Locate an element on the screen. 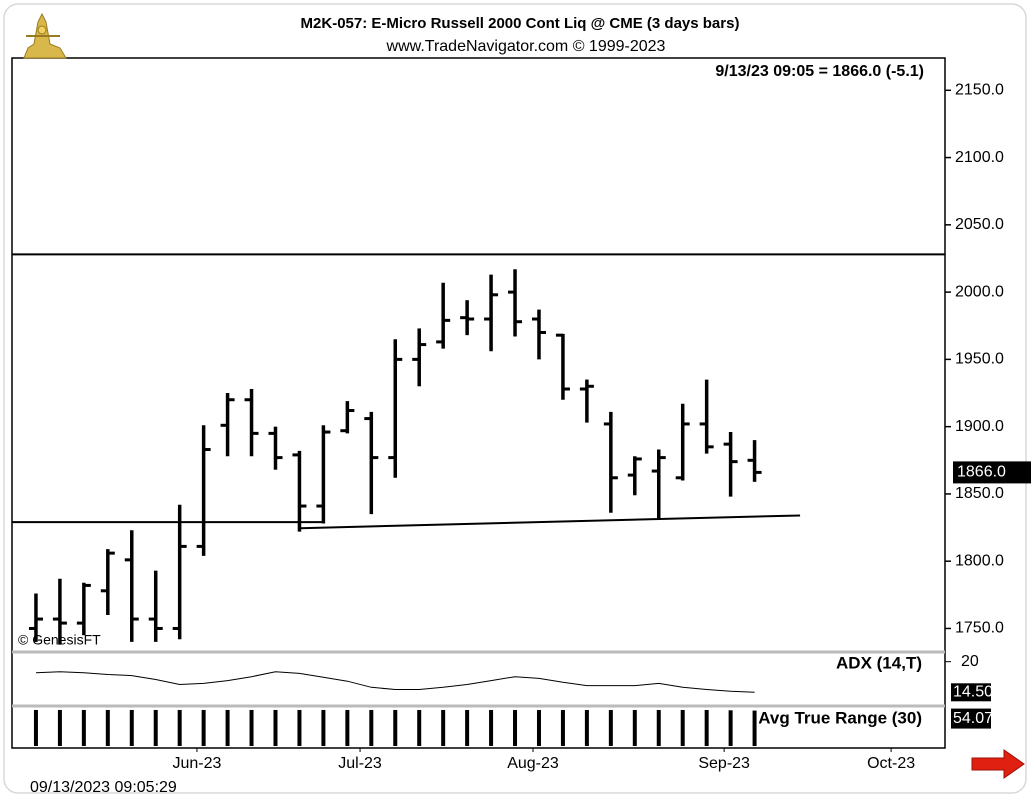  atr-last-label: 54.07 is located at coordinates (973, 718).